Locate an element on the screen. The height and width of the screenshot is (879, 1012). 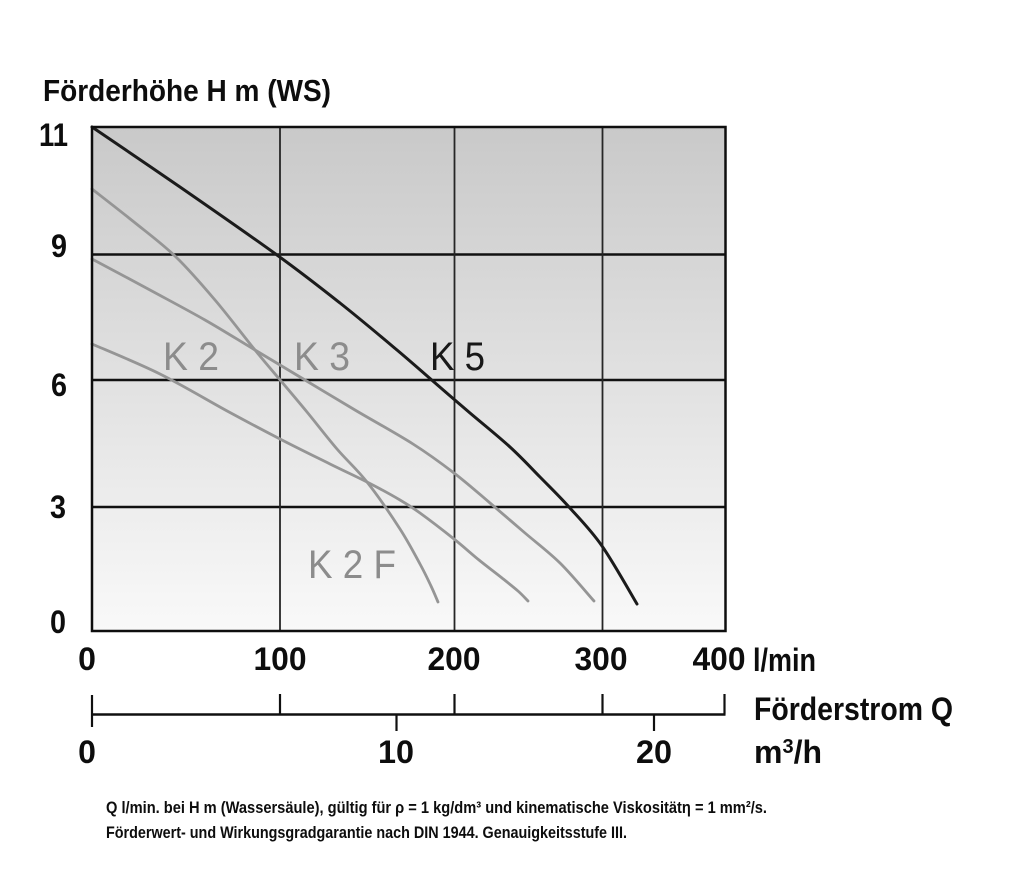
svg-text: 6 is located at coordinates (59, 385).